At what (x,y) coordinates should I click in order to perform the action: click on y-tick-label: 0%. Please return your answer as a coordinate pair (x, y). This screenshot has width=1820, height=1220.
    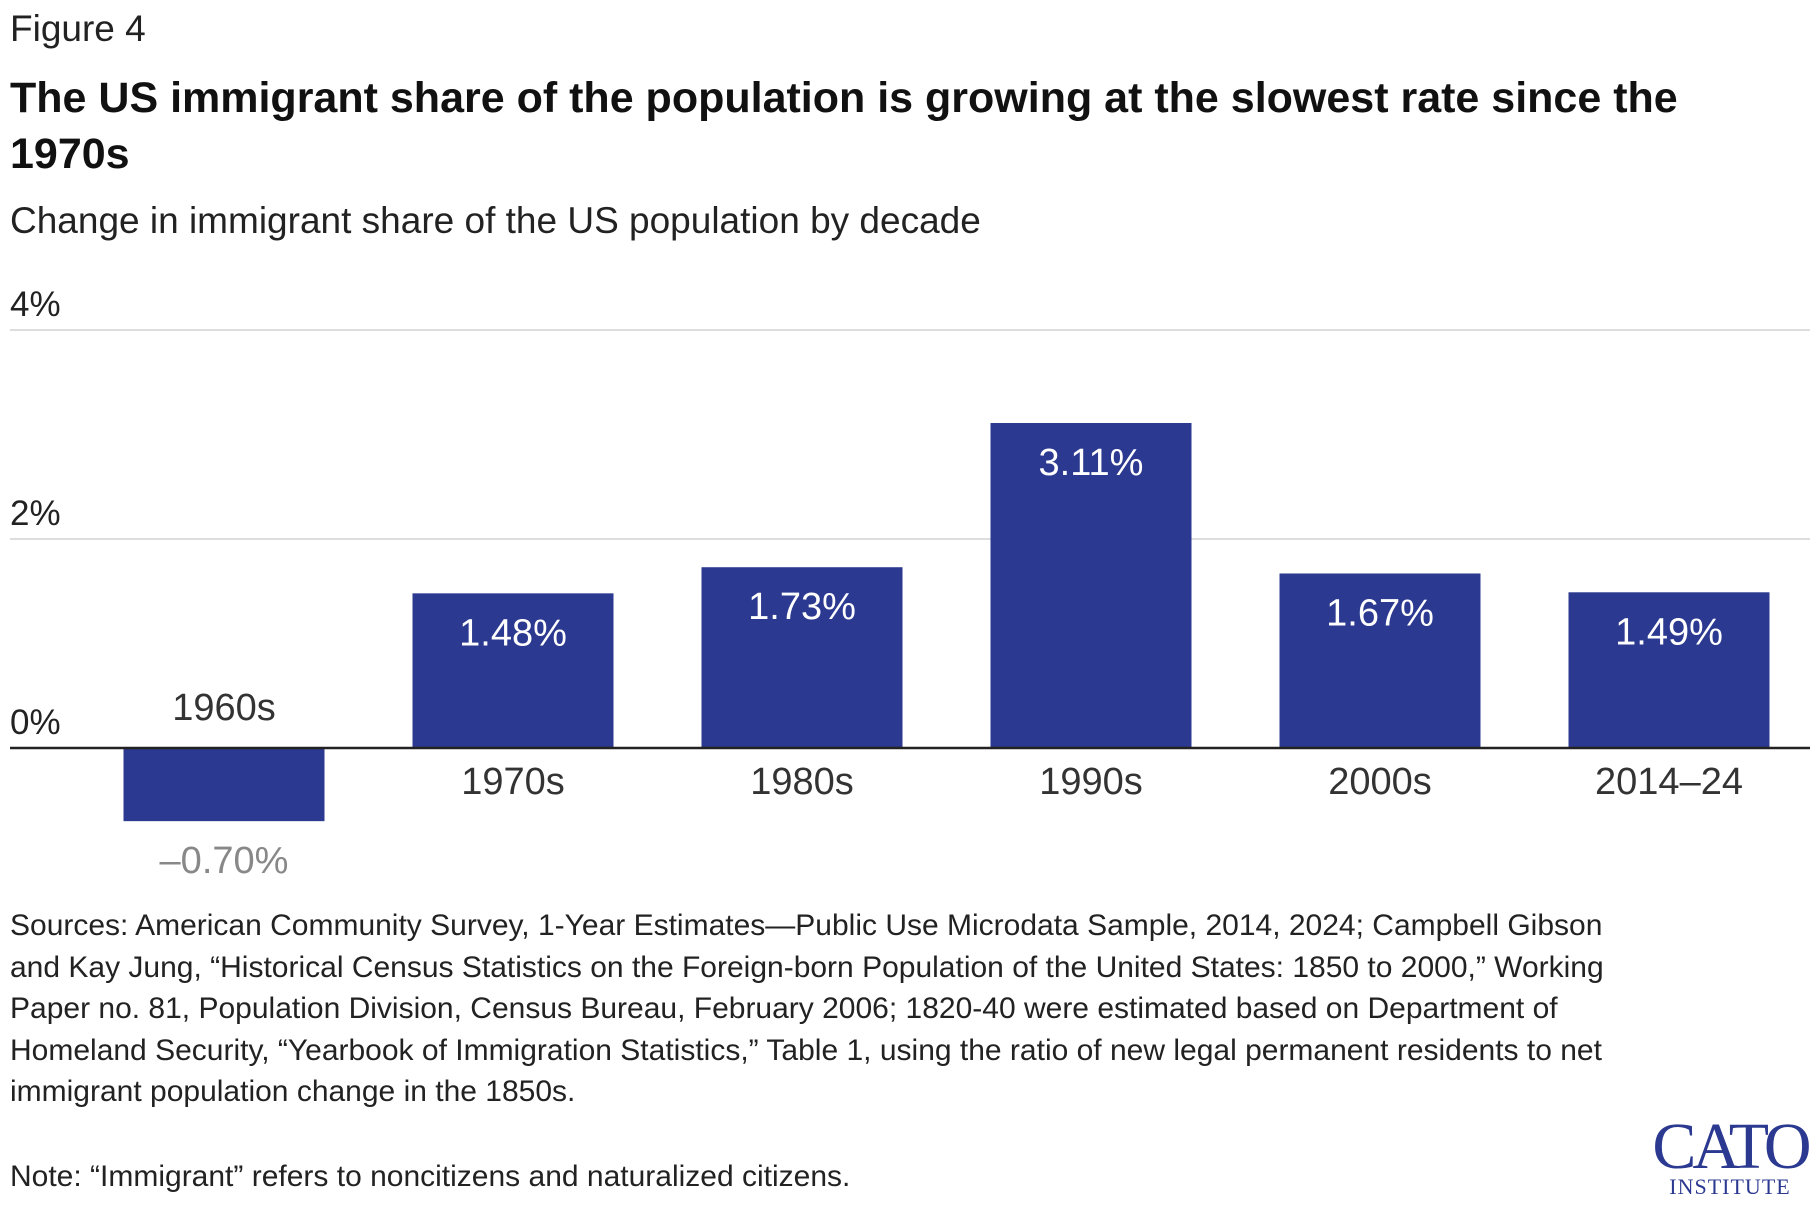
    Looking at the image, I should click on (35, 722).